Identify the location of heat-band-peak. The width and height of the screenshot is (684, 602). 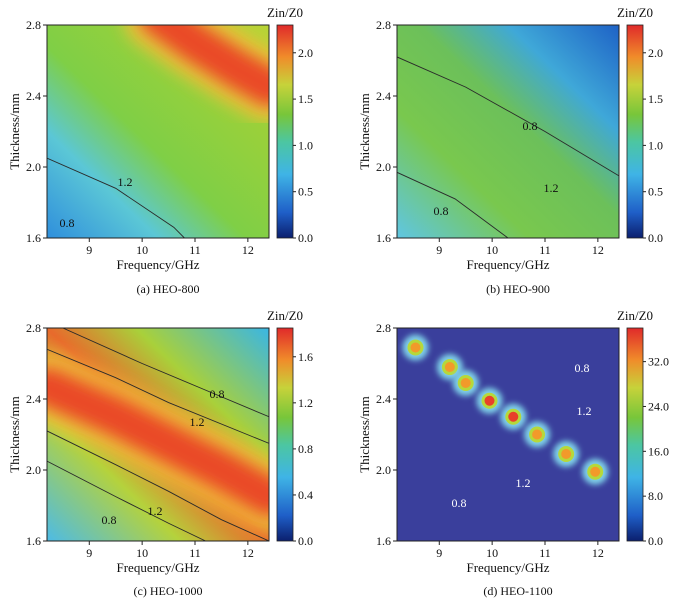
(205, 66).